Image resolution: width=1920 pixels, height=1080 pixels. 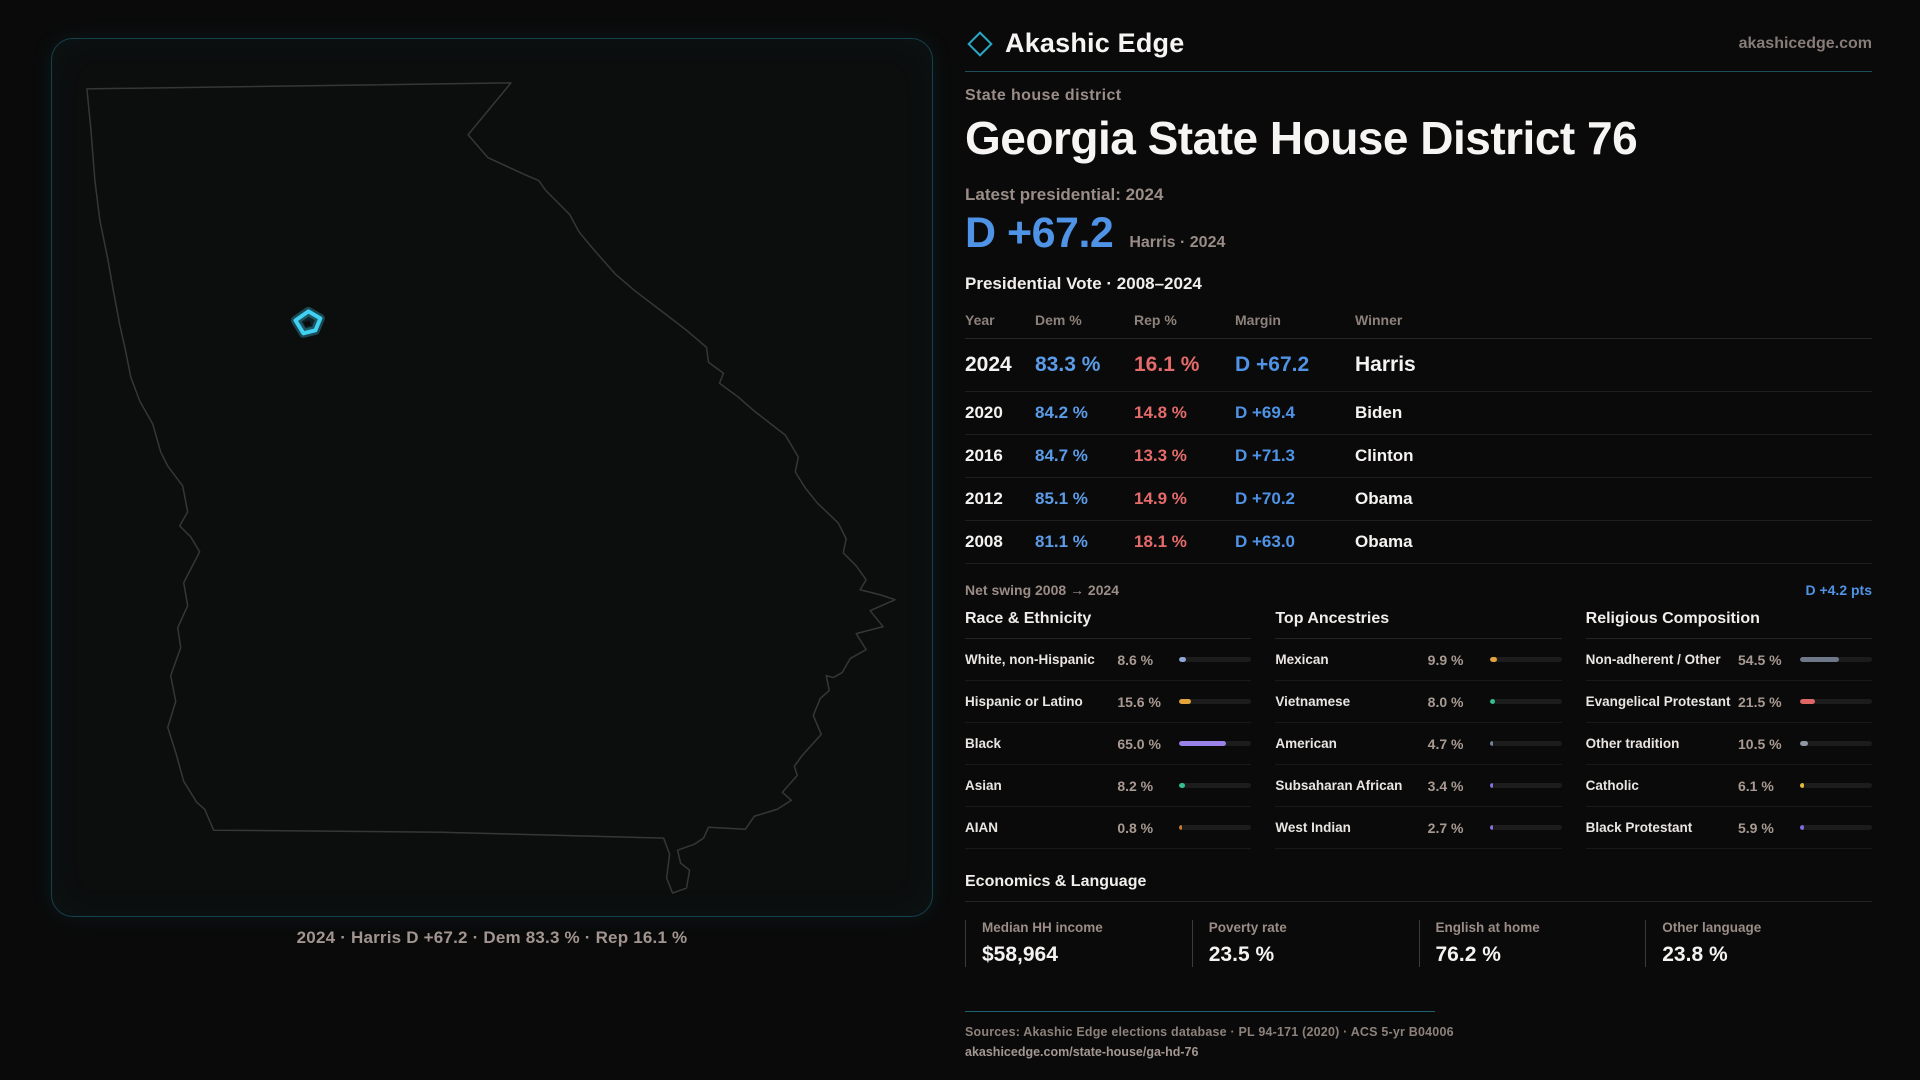 I want to click on demo-value: 15.6 %, so click(x=1139, y=701).